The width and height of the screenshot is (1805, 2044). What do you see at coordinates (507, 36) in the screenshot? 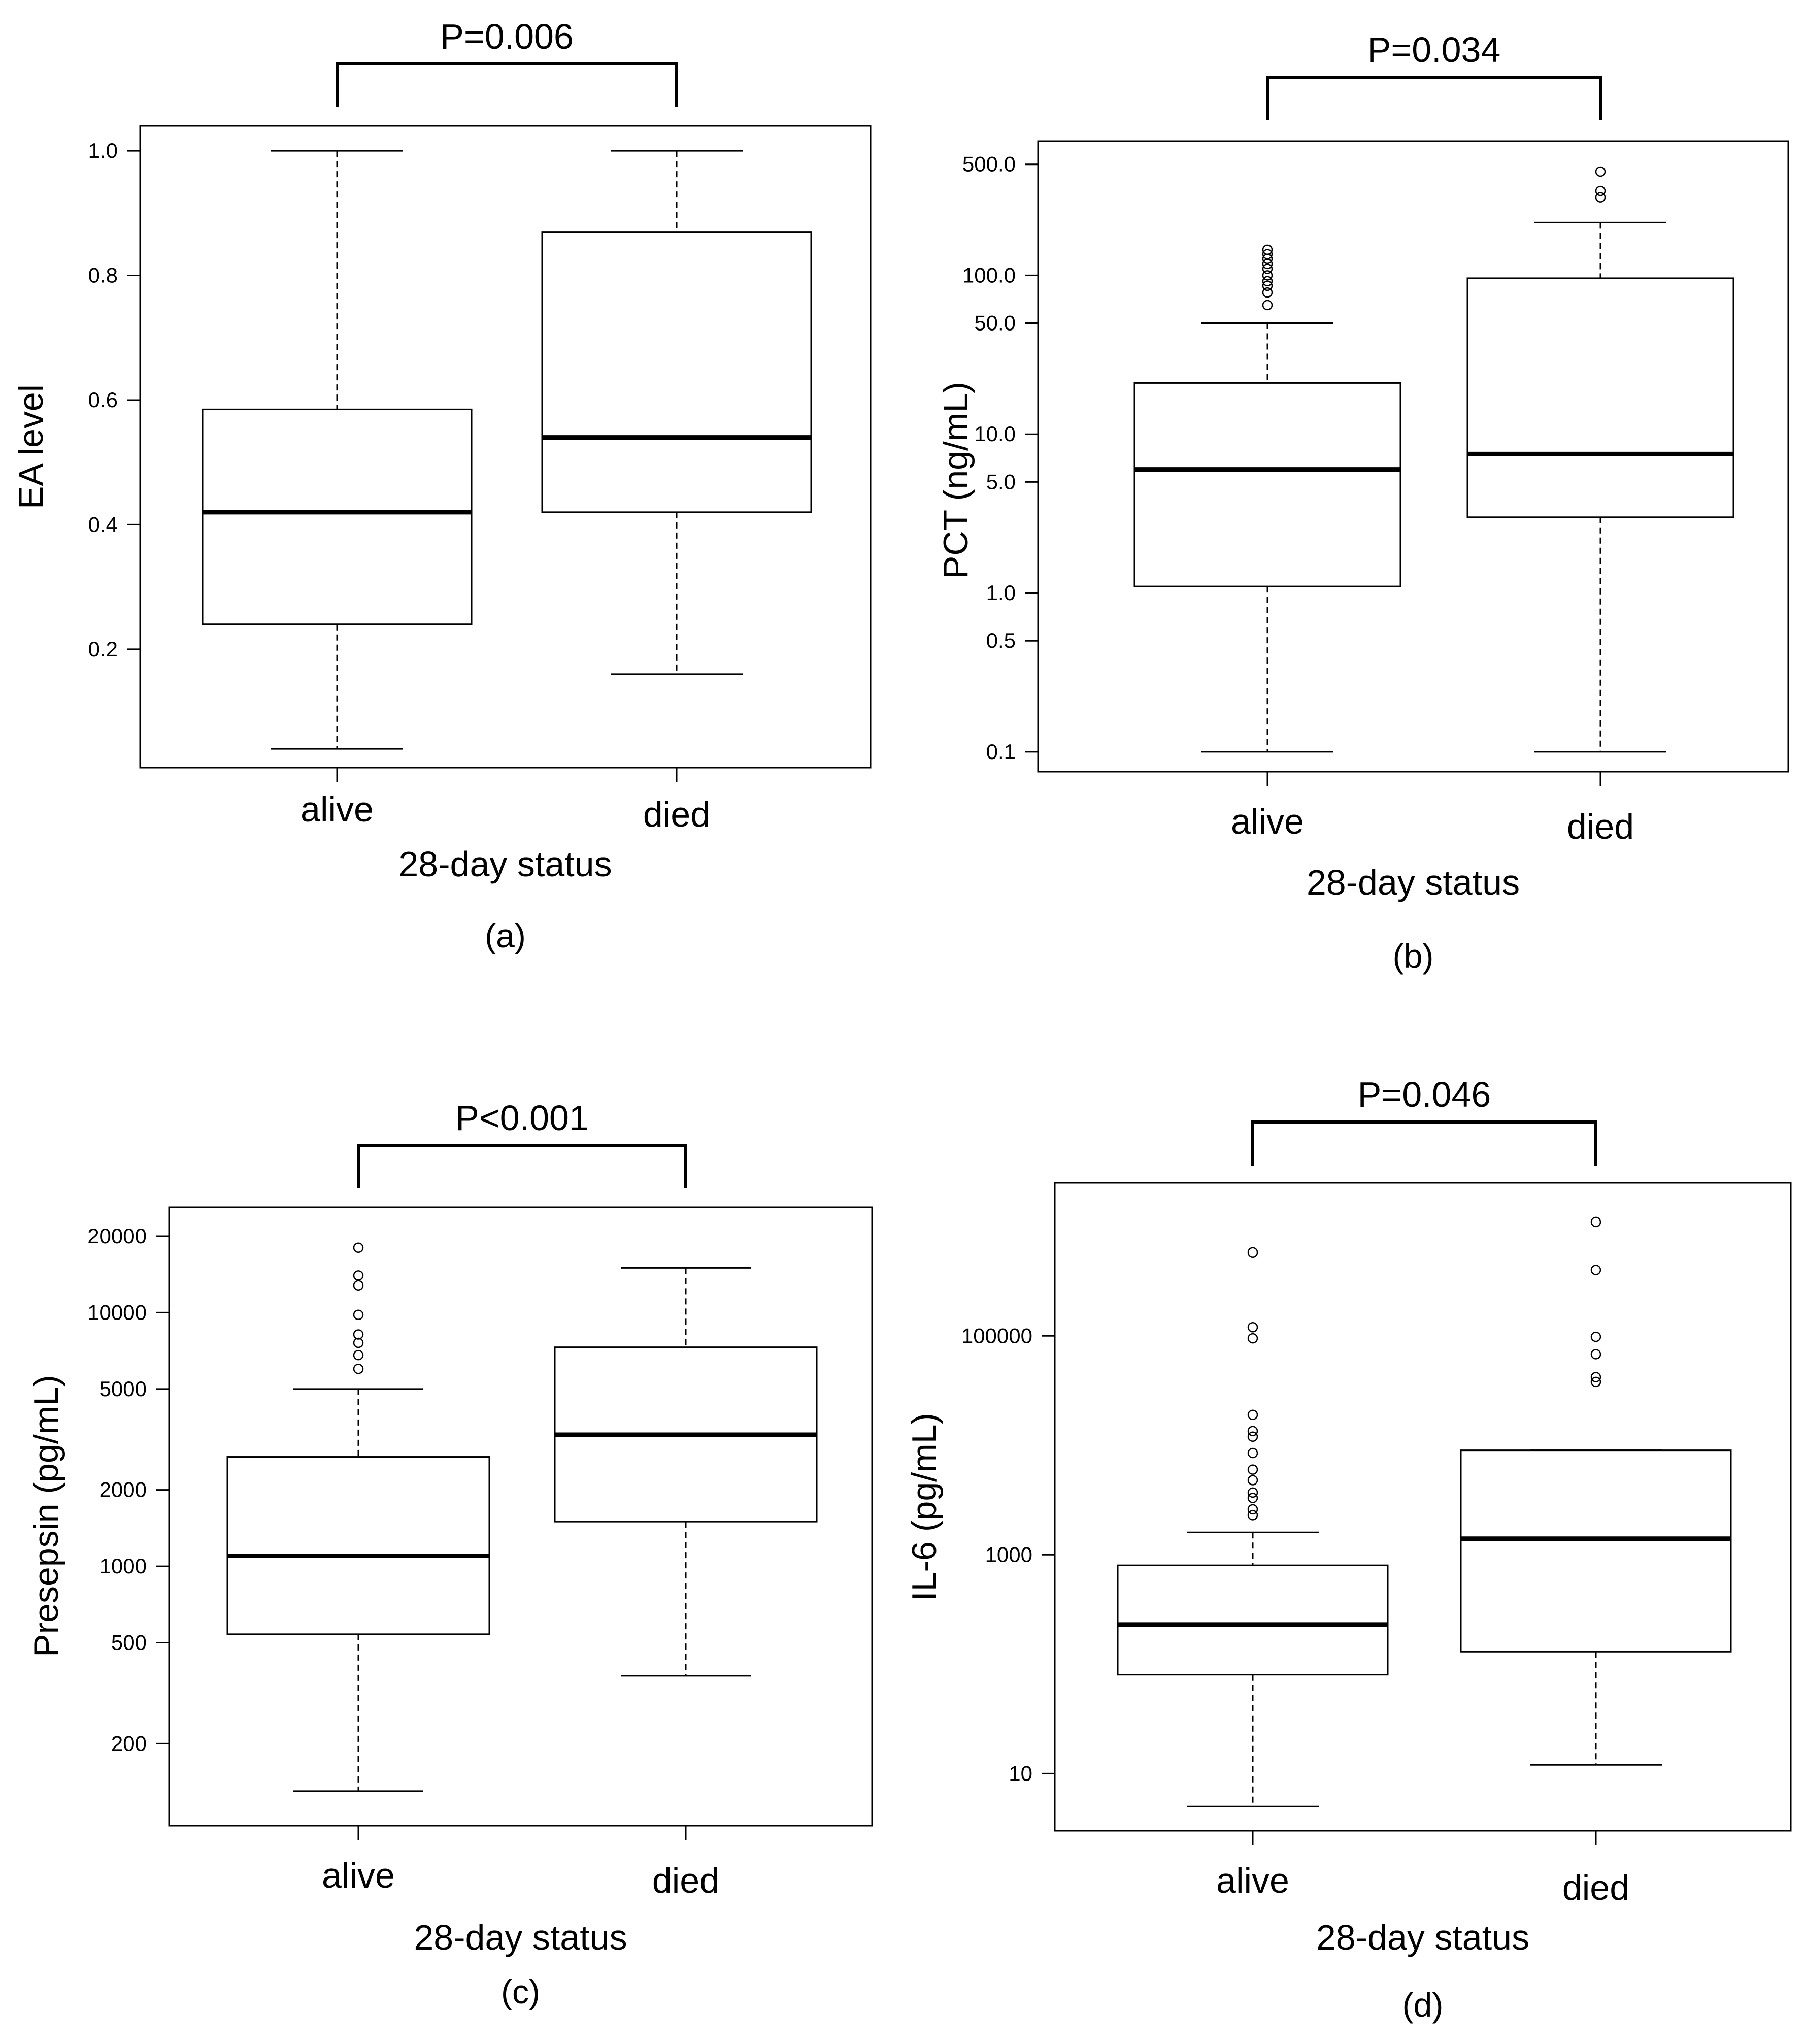
I see `significance-p-value: P=0.006` at bounding box center [507, 36].